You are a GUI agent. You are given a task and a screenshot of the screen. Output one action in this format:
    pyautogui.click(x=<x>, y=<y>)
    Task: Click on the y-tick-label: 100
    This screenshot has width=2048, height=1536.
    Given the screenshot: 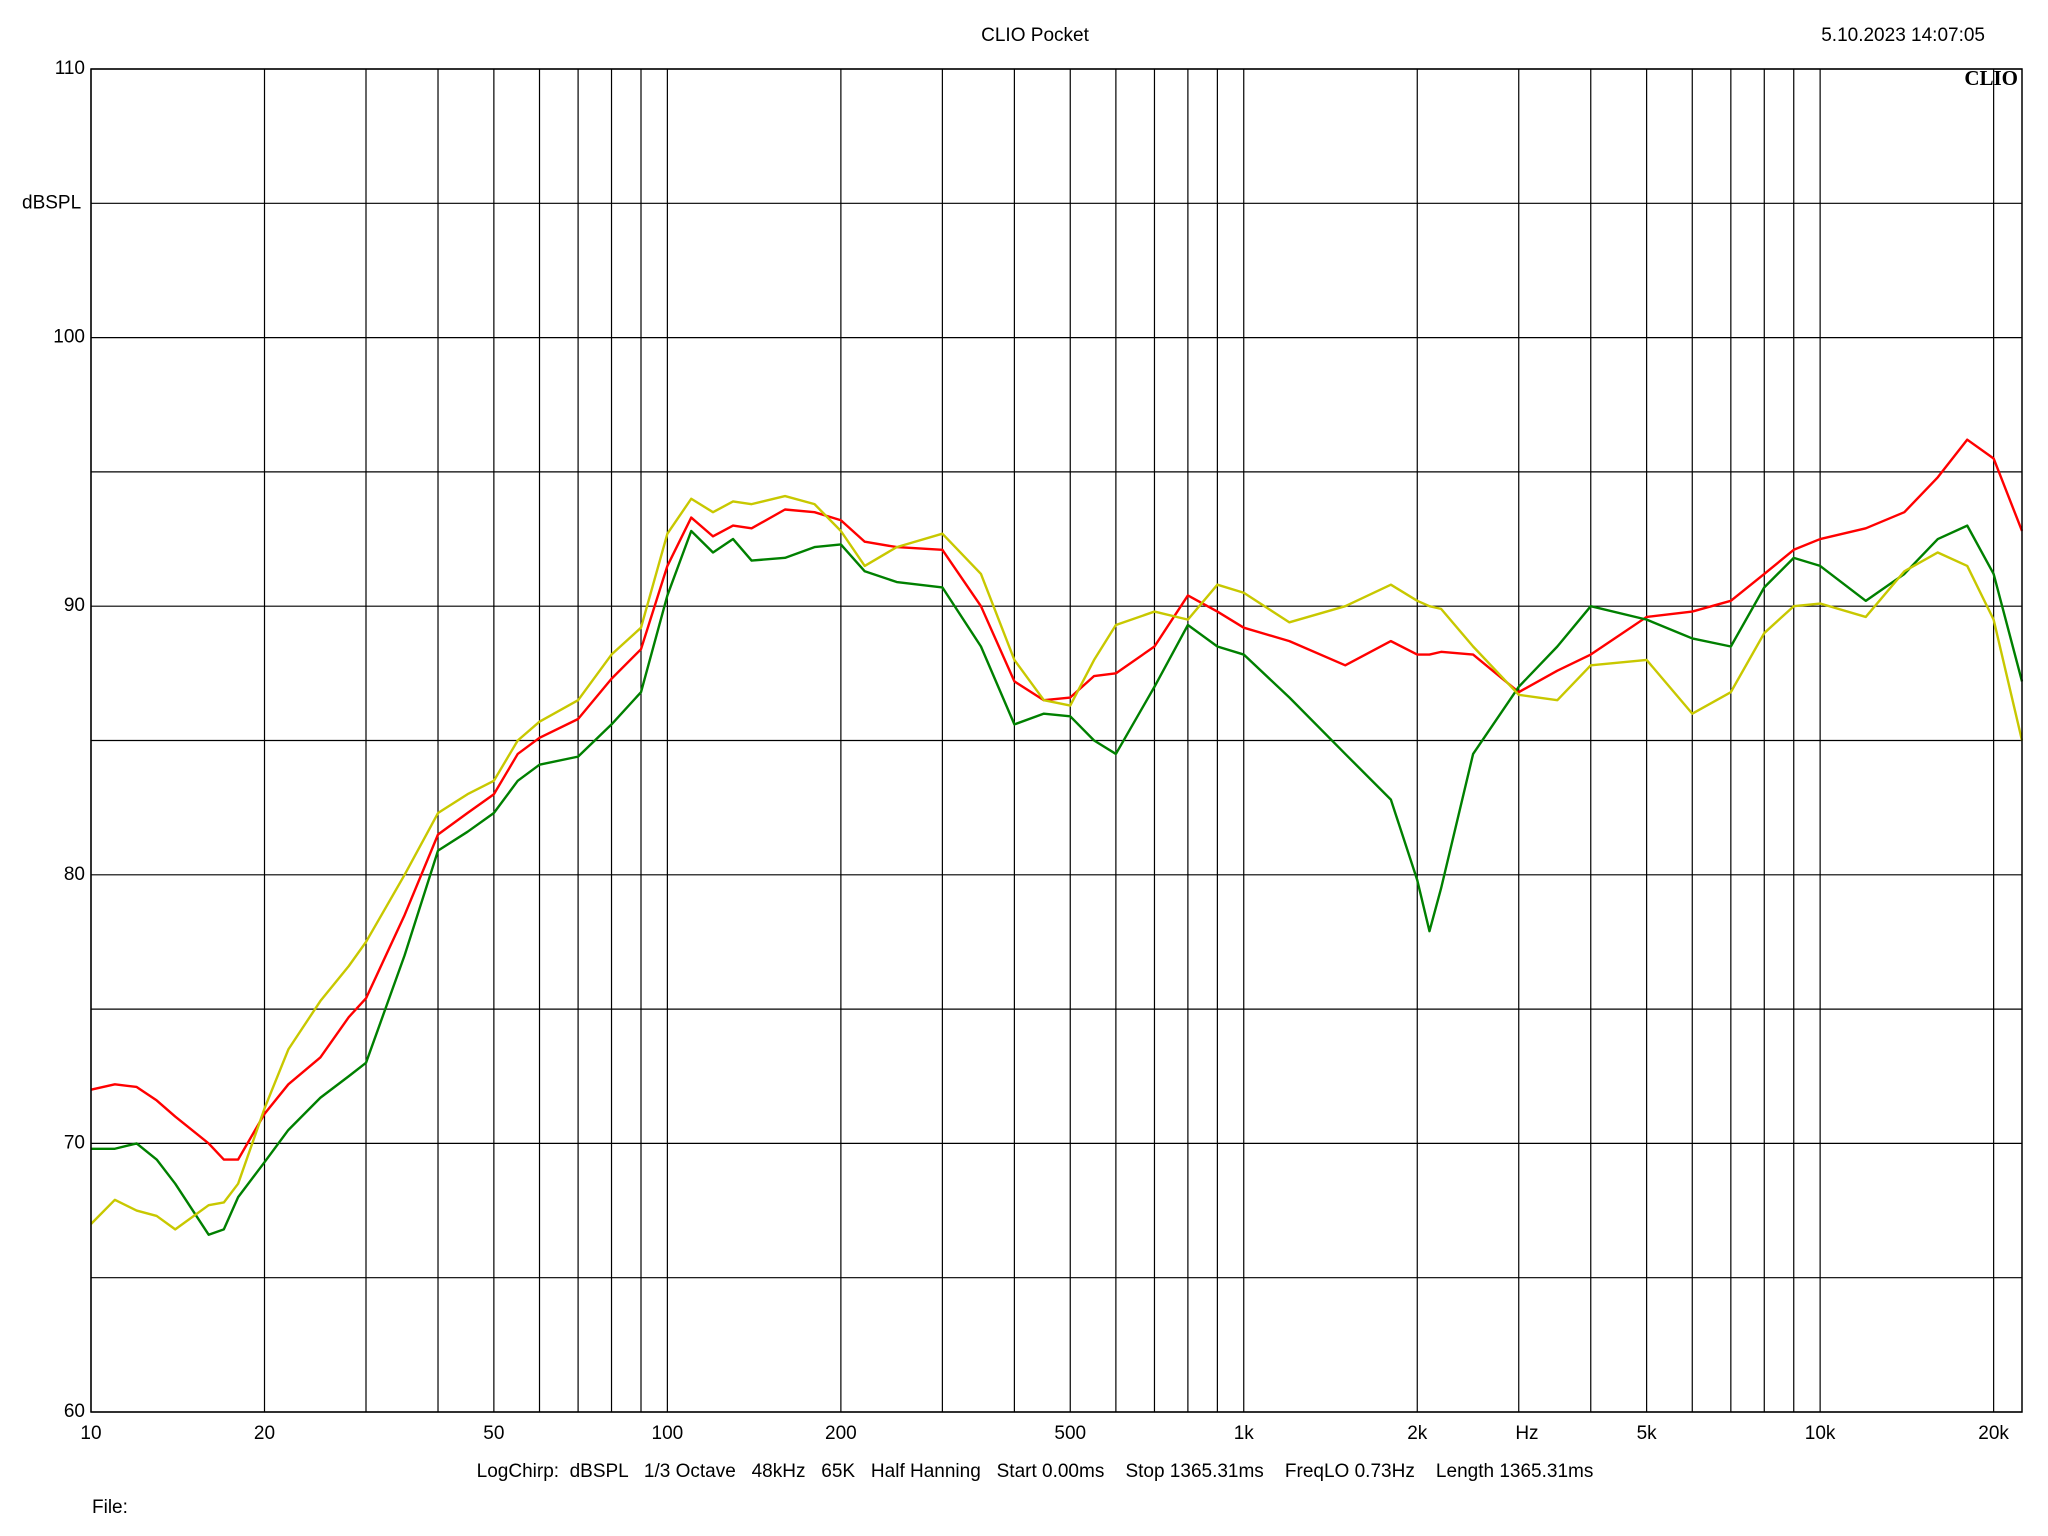 What is the action you would take?
    pyautogui.click(x=69, y=337)
    